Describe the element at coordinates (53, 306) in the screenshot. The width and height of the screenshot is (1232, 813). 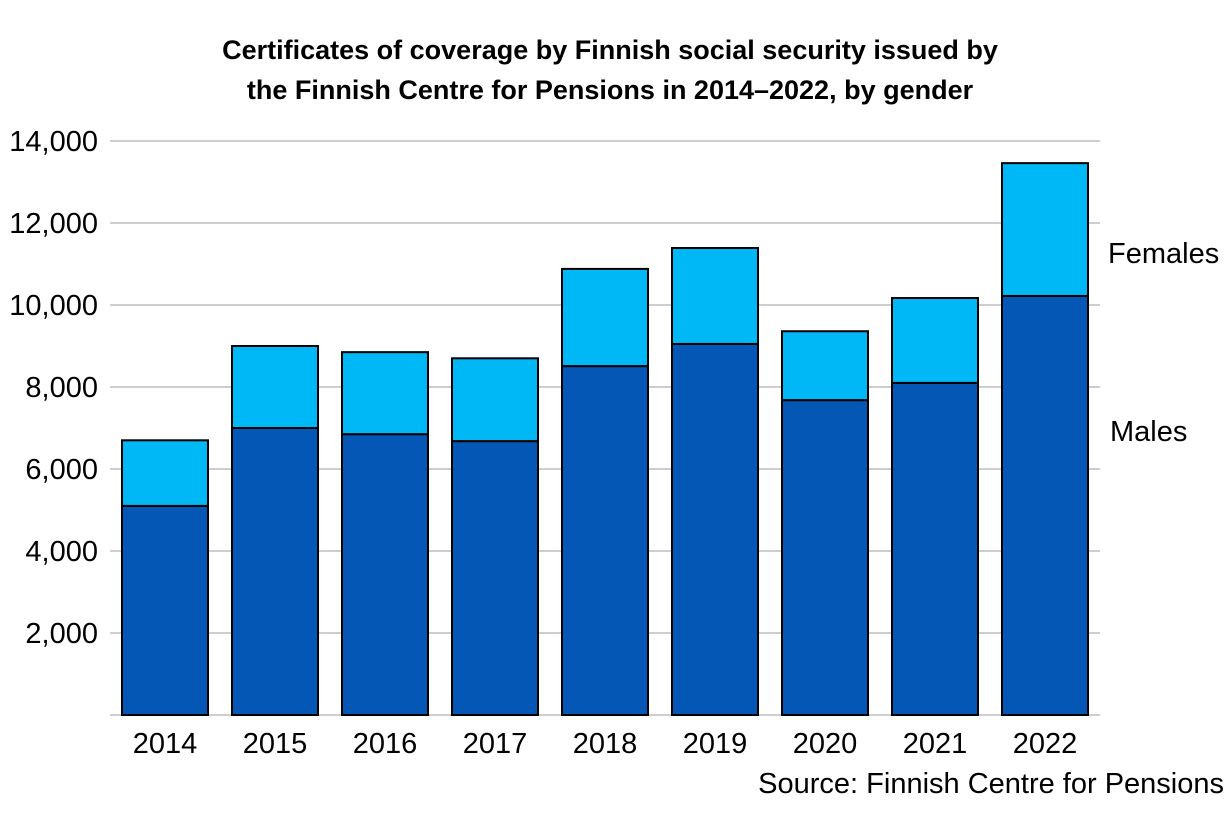
I see `y-tick-label: 10,000` at that location.